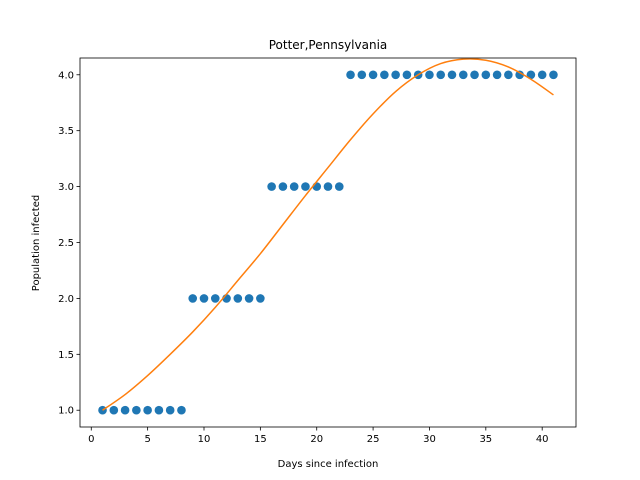 Image resolution: width=640 pixels, height=480 pixels. What do you see at coordinates (66, 75) in the screenshot?
I see `y-tick-label: 4.0` at bounding box center [66, 75].